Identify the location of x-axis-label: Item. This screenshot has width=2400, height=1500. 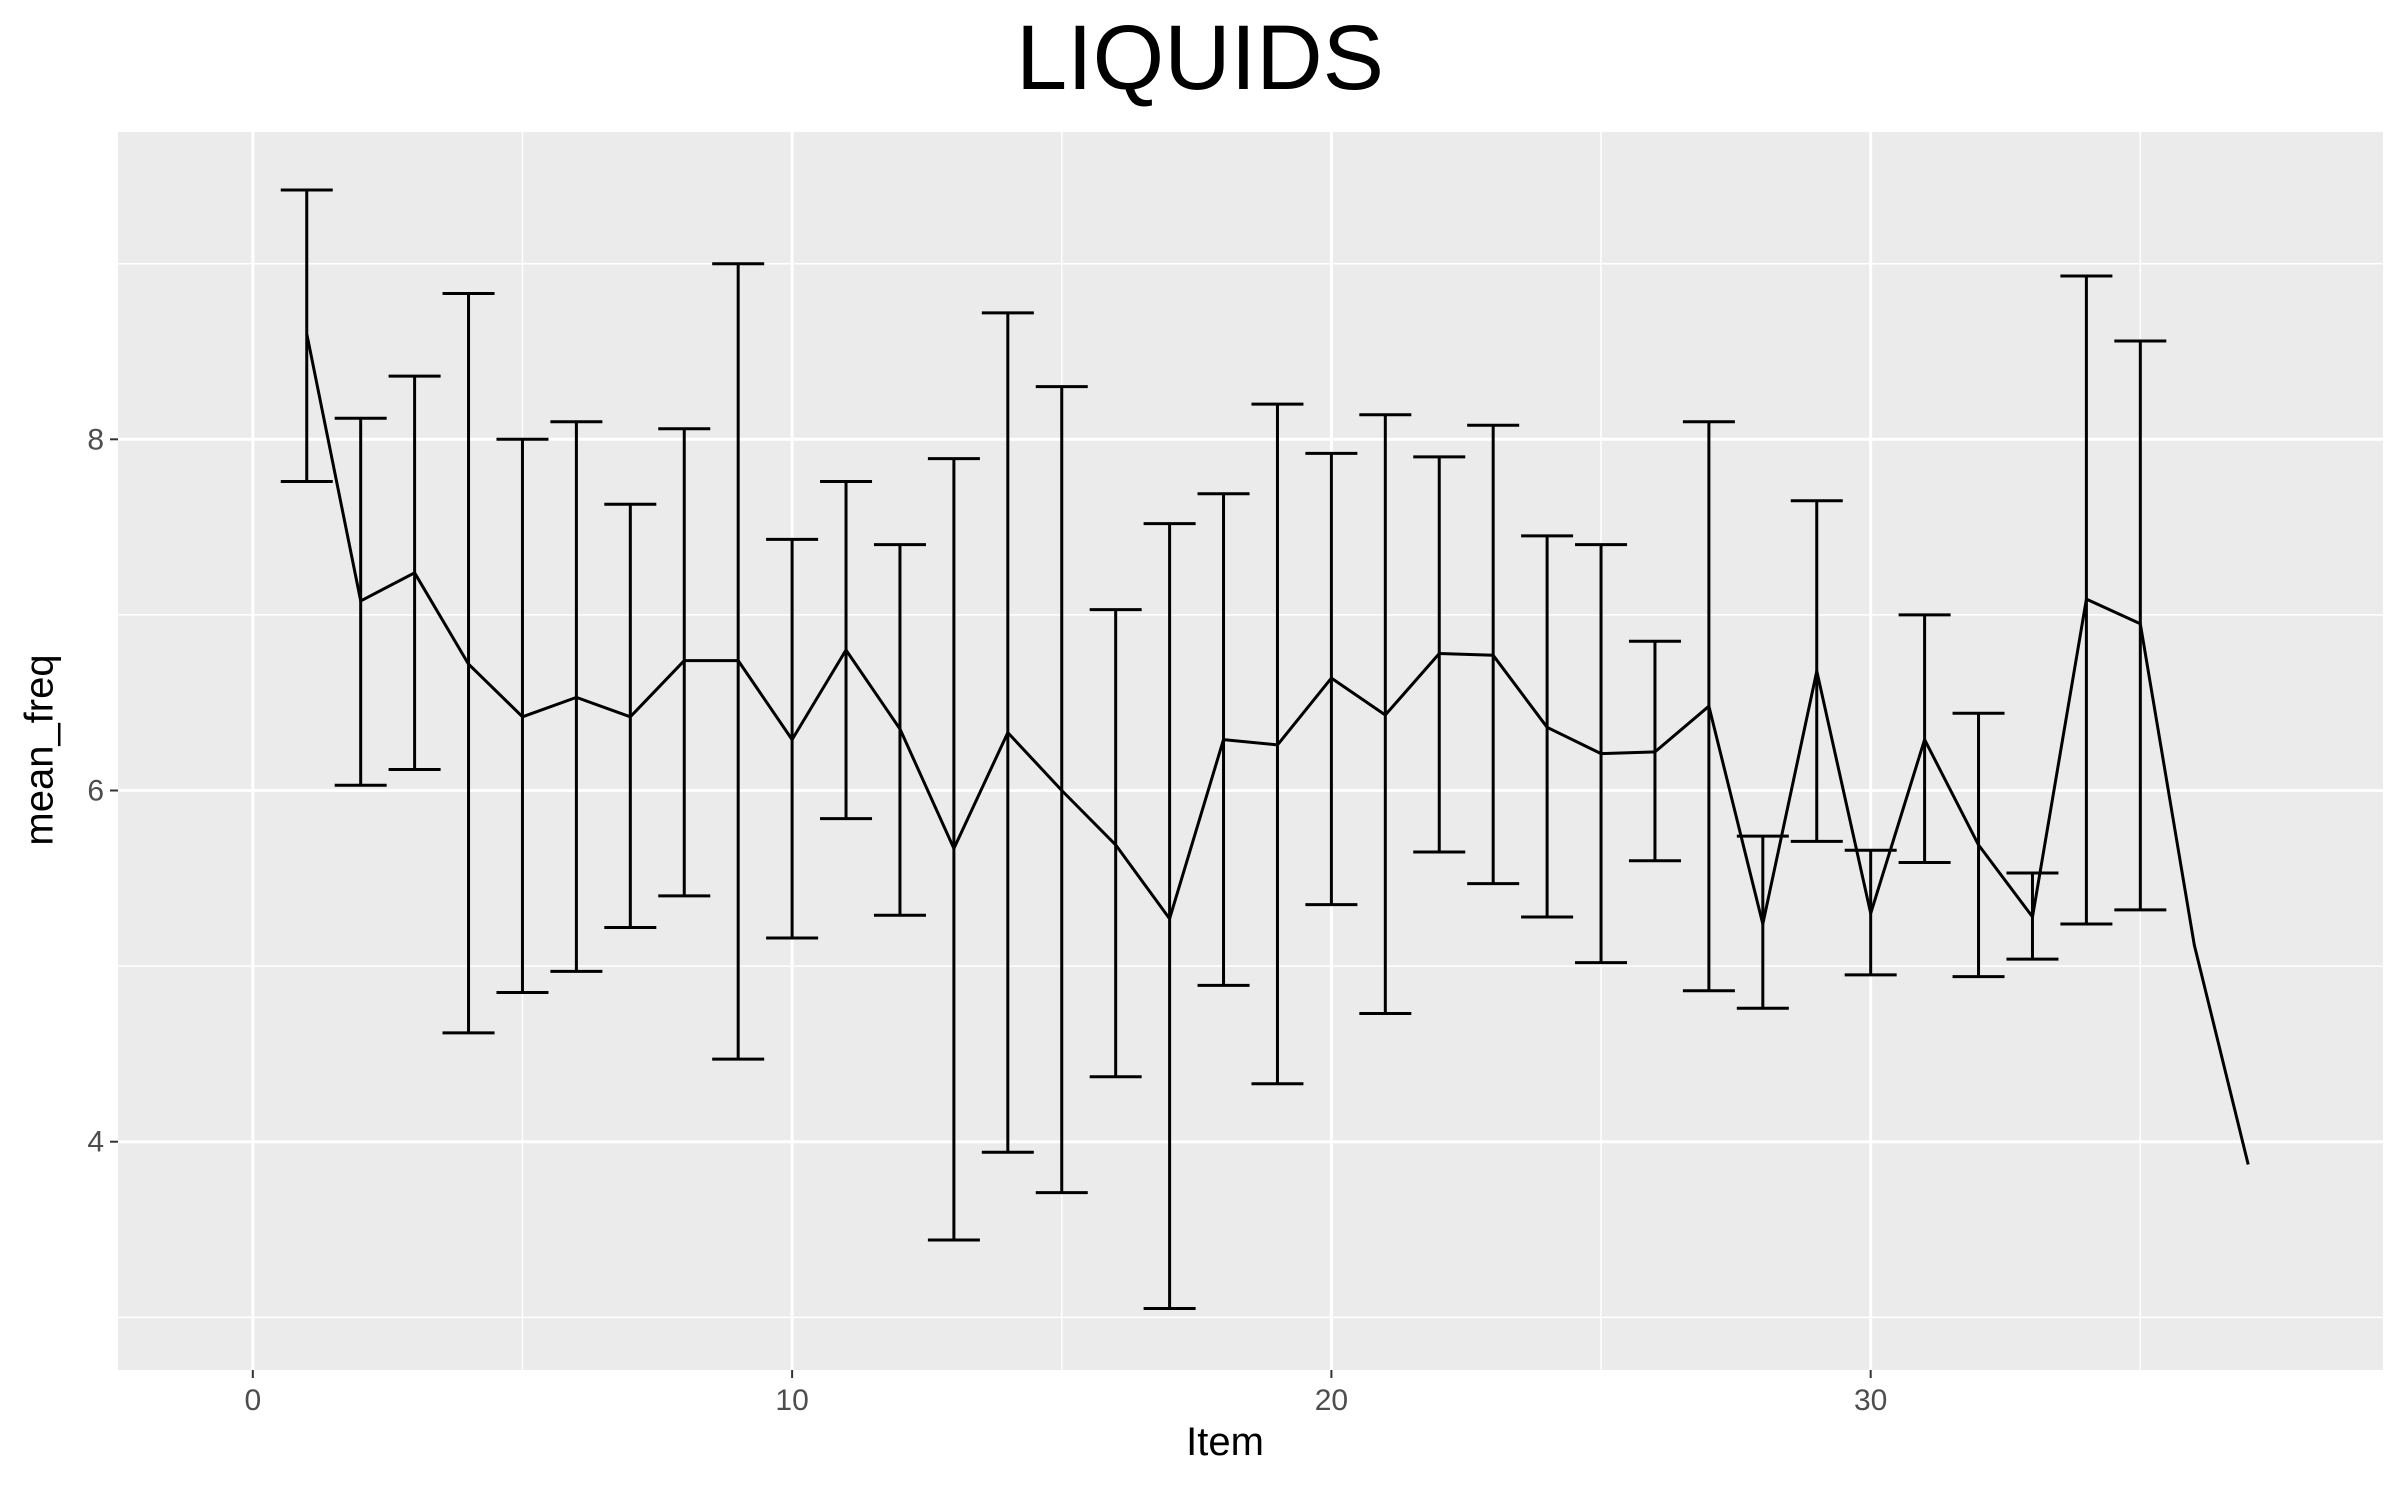
(1225, 1442).